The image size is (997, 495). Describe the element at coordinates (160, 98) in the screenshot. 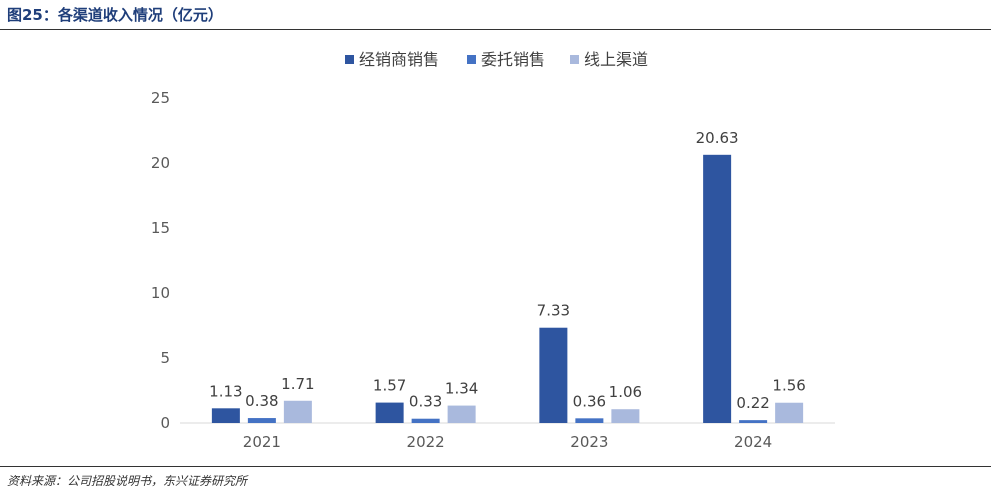

I see `y-tick-label: 25` at that location.